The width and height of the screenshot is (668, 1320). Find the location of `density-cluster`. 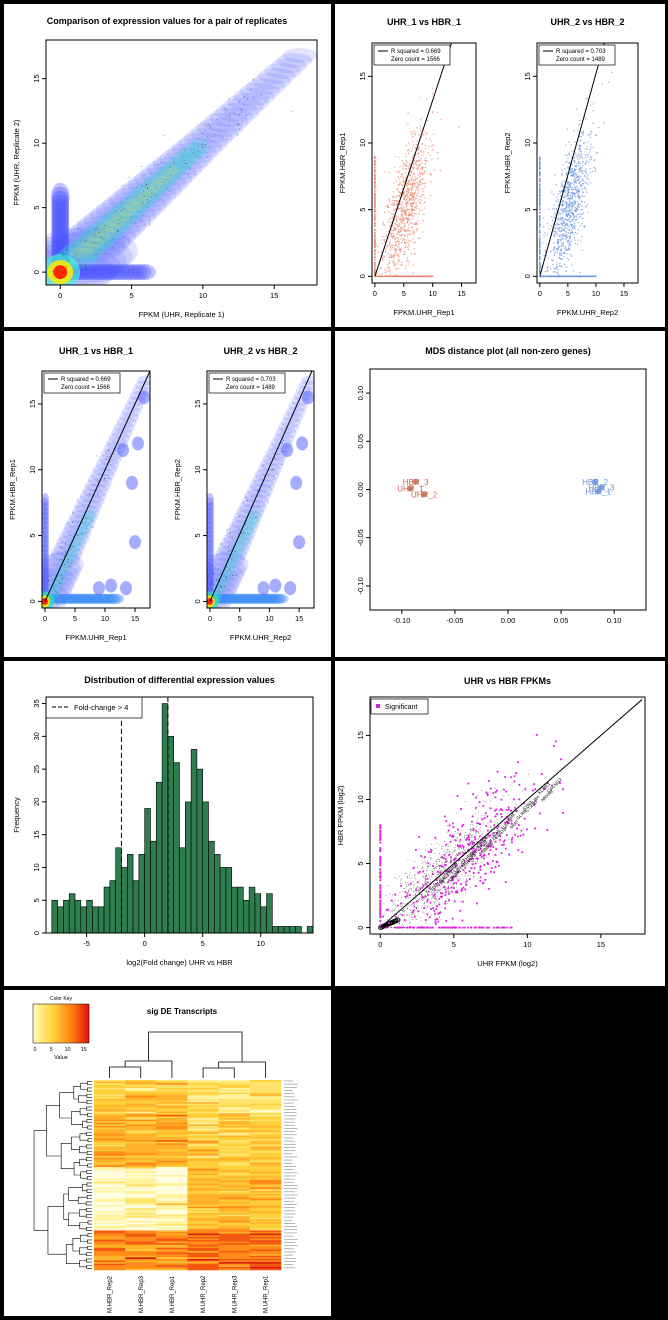

density-cluster is located at coordinates (99, 588).